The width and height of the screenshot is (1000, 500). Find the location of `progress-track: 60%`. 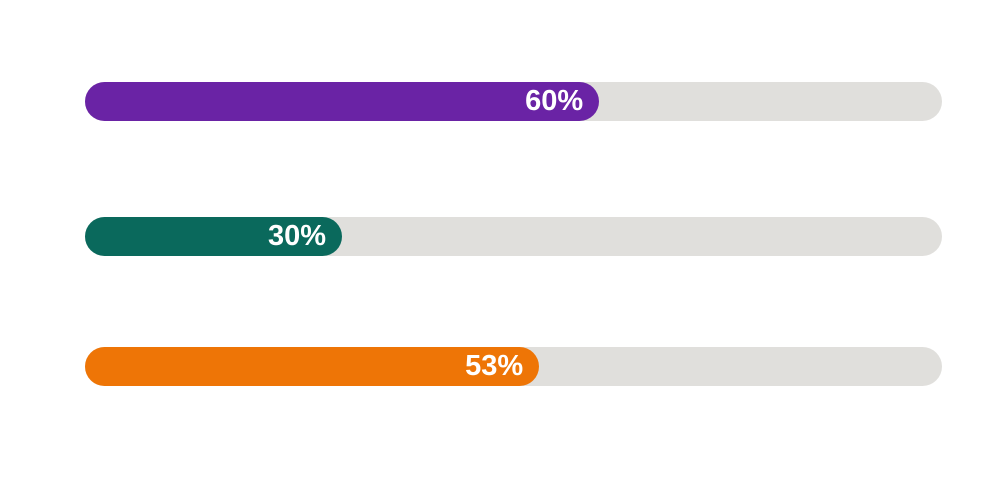

progress-track: 60% is located at coordinates (513, 101).